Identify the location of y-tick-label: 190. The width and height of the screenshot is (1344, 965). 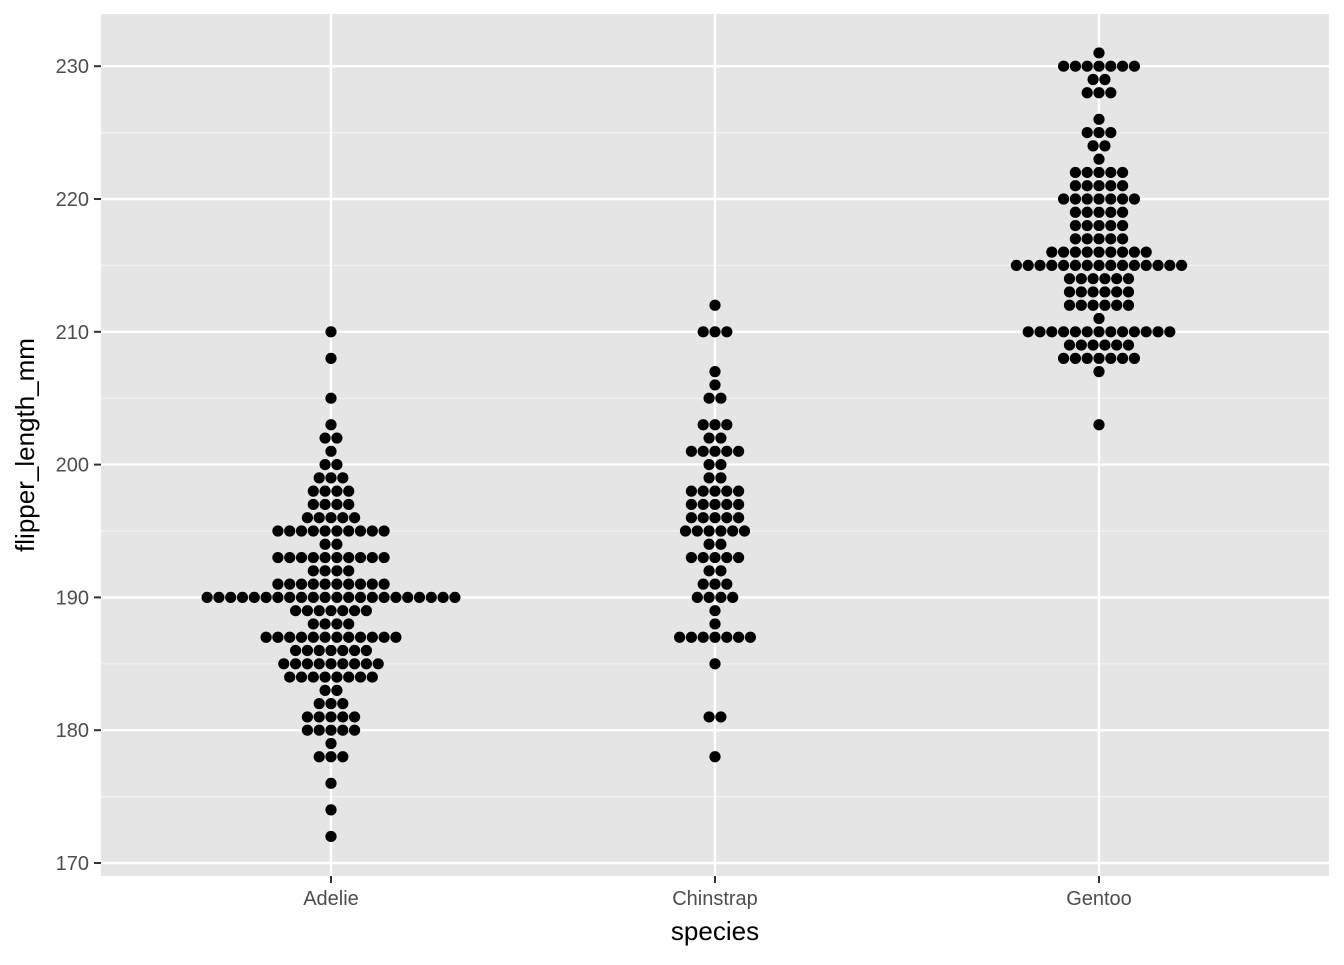
(72, 598).